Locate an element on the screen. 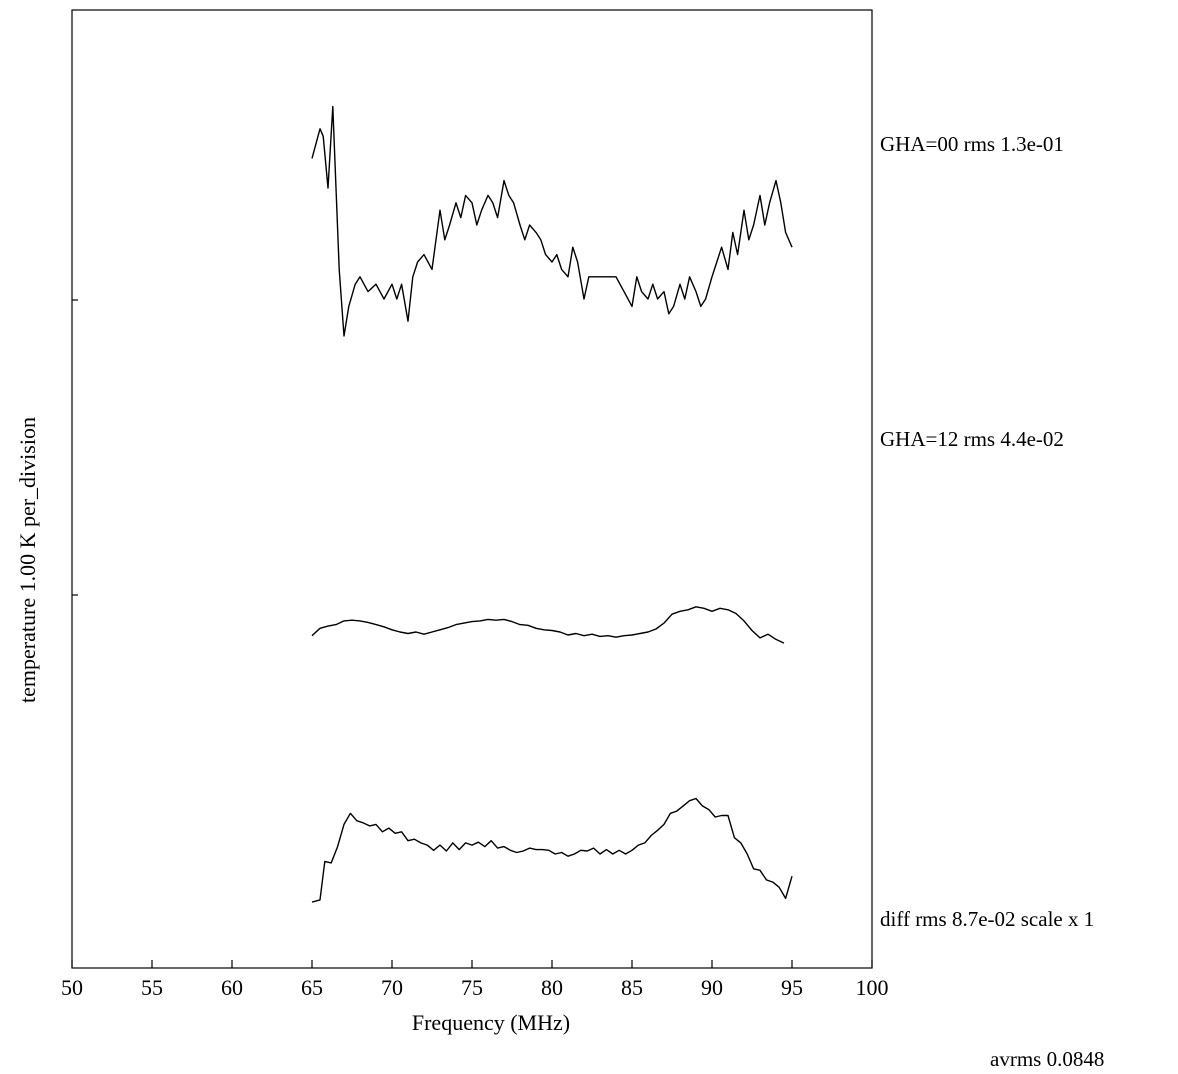  series-gha-12-line is located at coordinates (548, 625).